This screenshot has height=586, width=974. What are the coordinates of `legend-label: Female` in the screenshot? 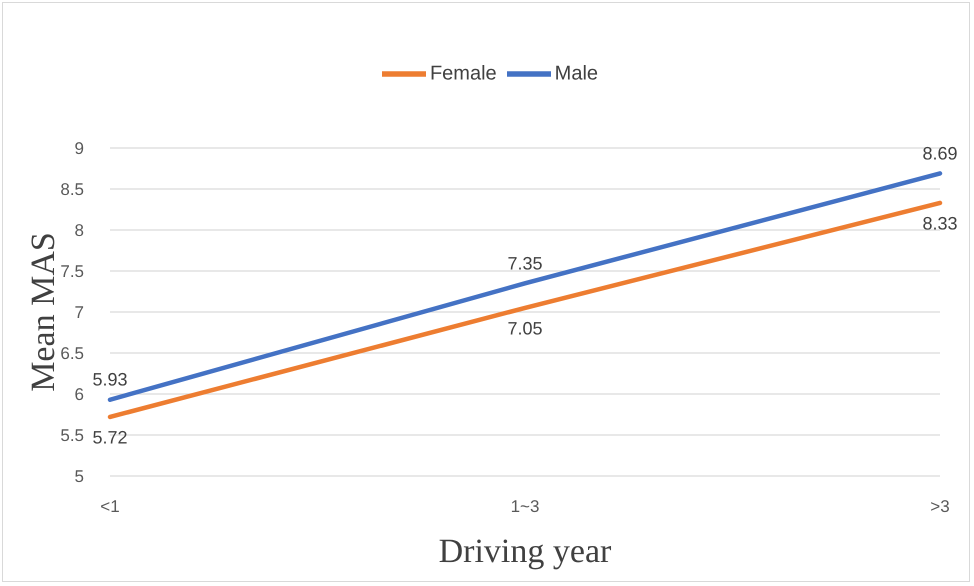 It's located at (463, 73).